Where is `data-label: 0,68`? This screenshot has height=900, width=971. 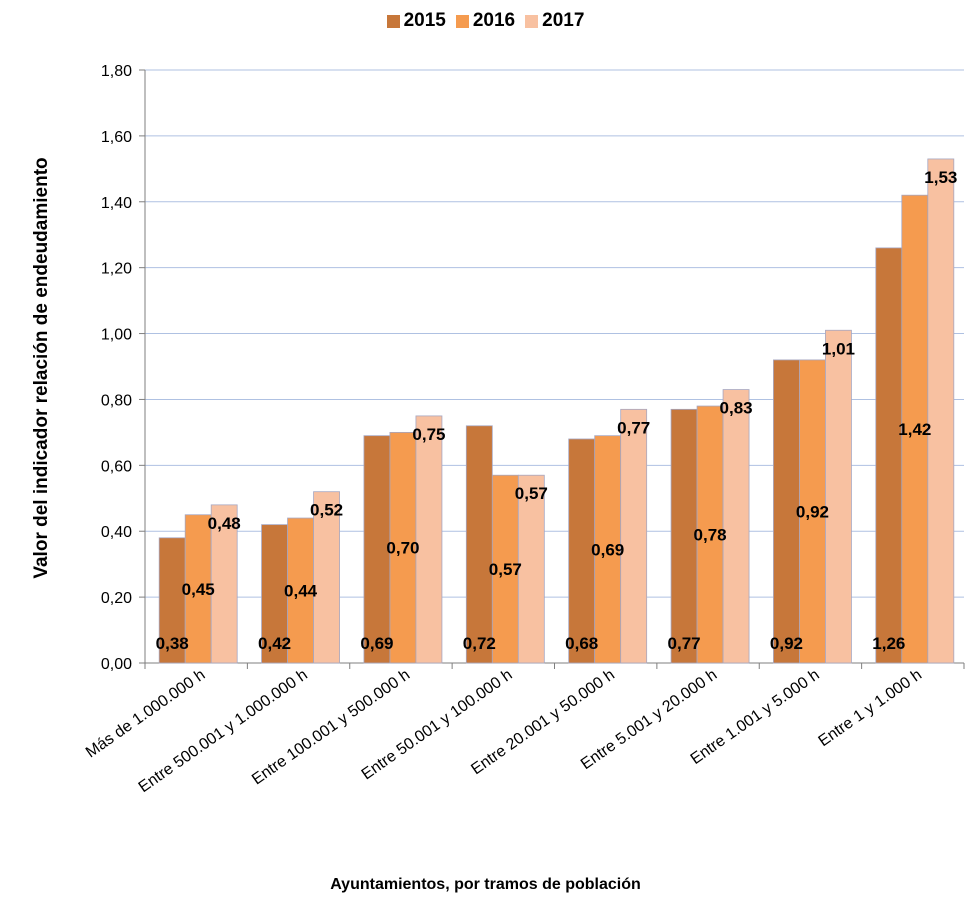 data-label: 0,68 is located at coordinates (581, 643).